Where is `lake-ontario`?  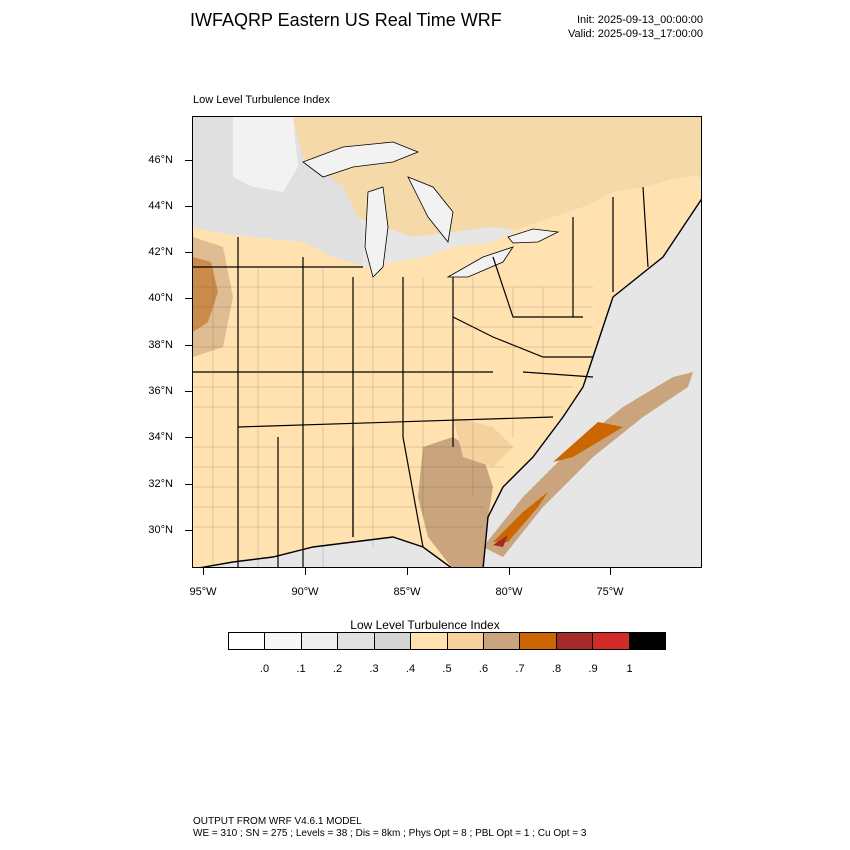
lake-ontario is located at coordinates (533, 236).